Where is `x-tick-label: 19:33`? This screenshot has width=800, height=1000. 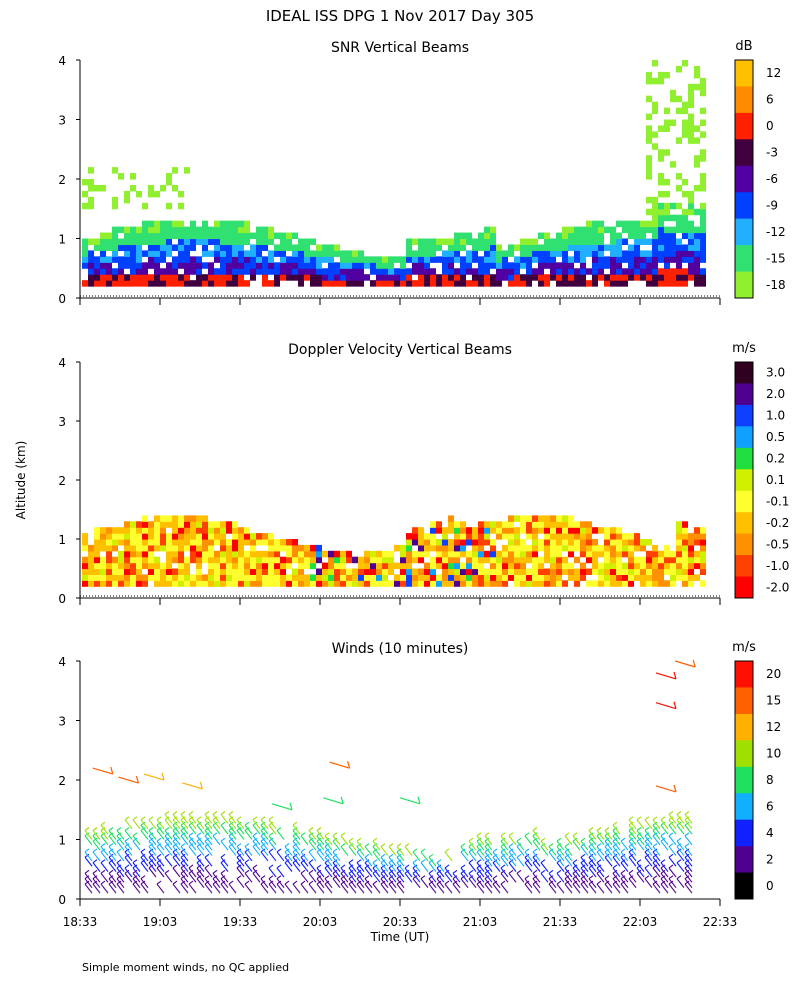
x-tick-label: 19:33 is located at coordinates (240, 922).